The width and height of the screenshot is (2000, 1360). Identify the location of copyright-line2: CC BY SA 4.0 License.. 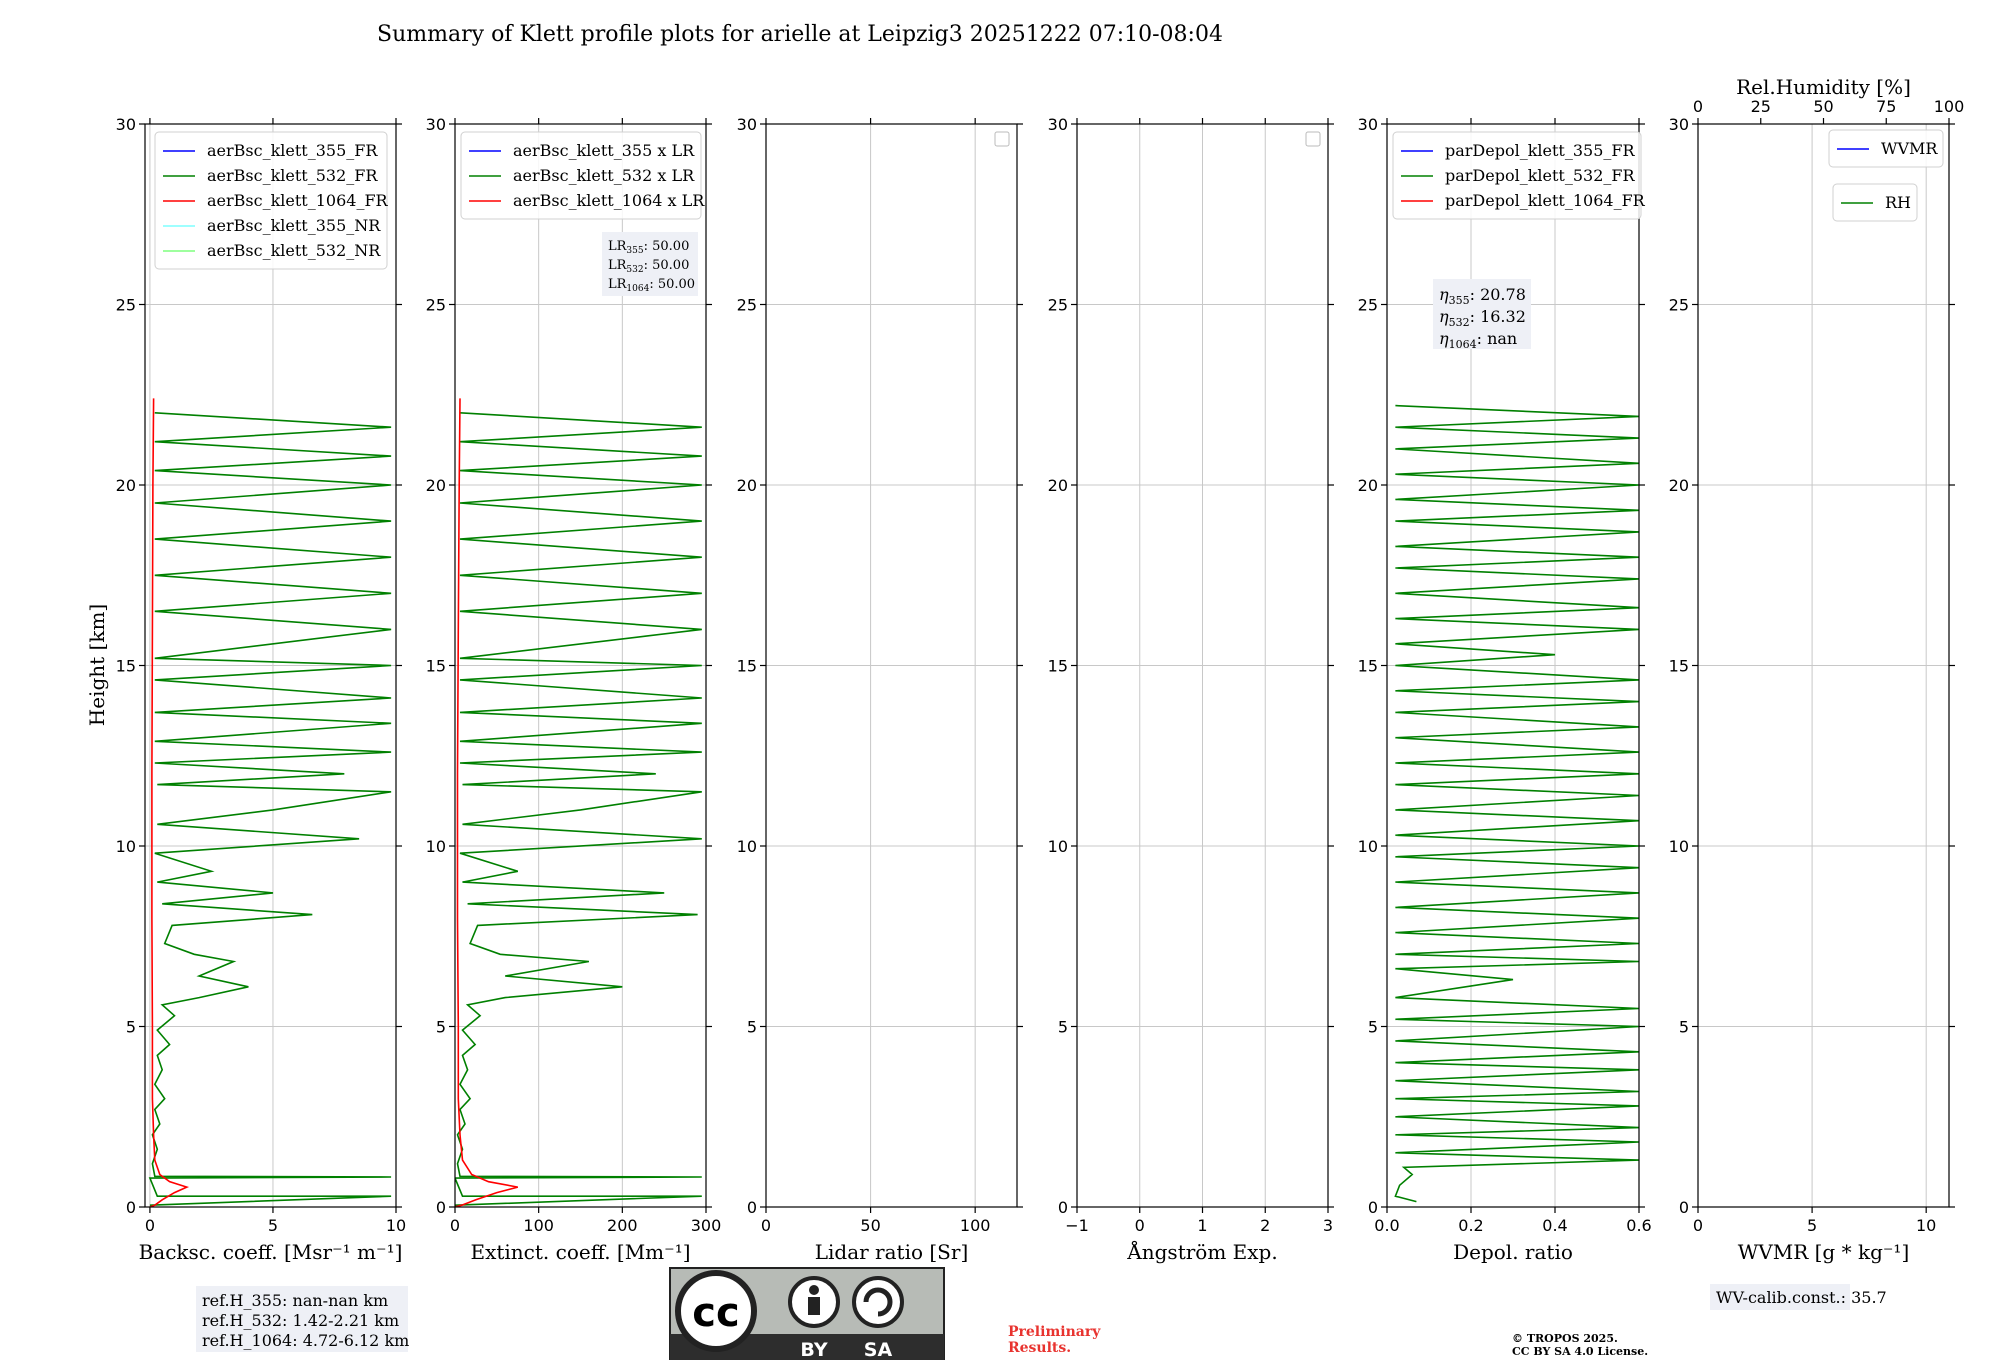
(1580, 1351).